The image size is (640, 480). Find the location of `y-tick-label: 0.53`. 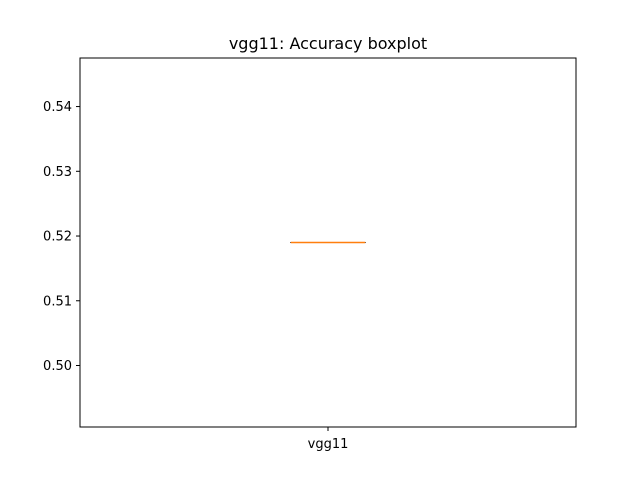

y-tick-label: 0.53 is located at coordinates (57, 172).